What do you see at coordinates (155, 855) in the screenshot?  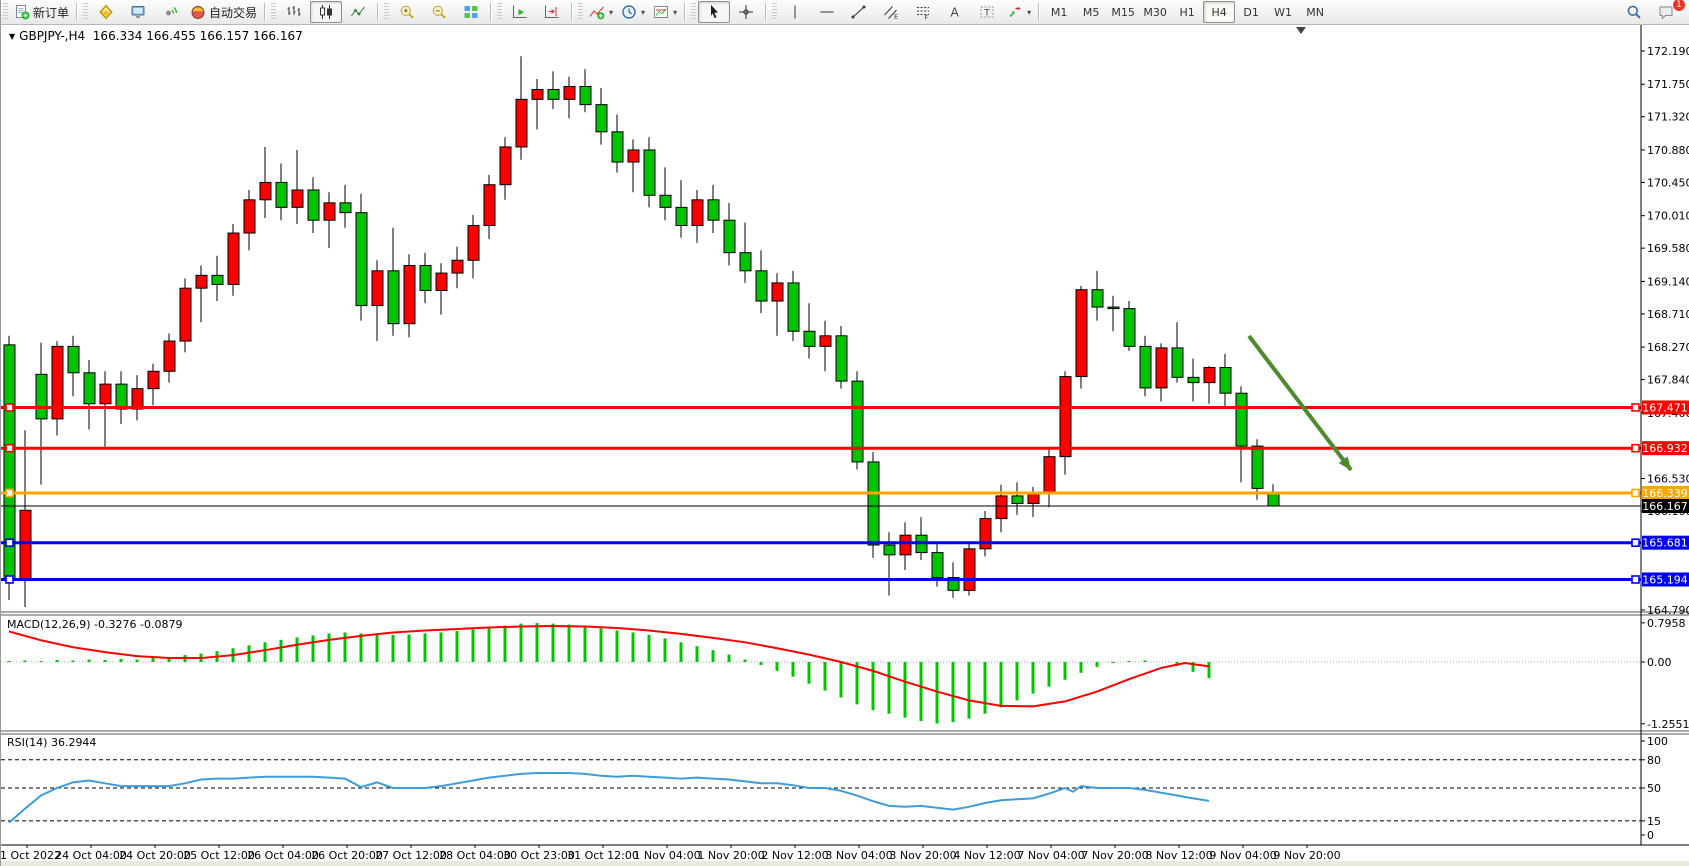 I see `svg-text: 24 Oct 20:00` at bounding box center [155, 855].